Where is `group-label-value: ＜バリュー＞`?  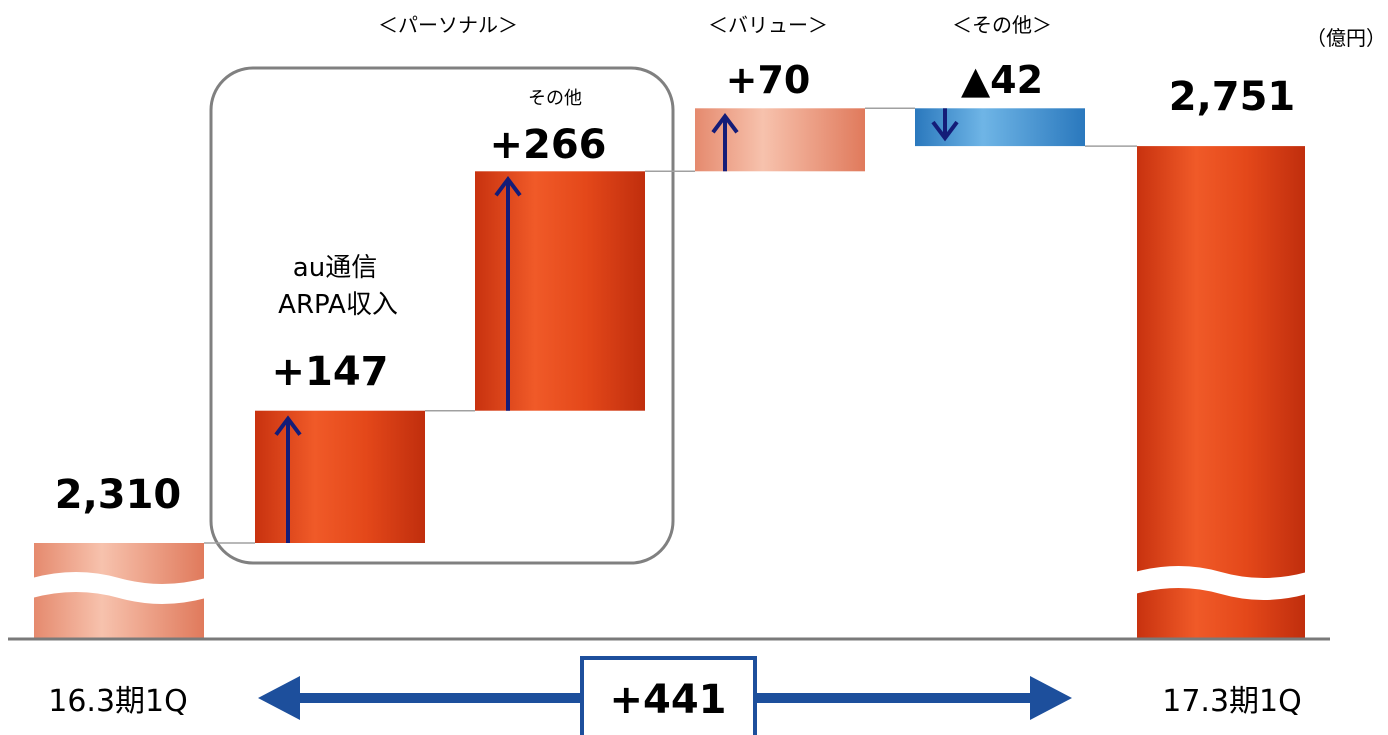
group-label-value: ＜バリュー＞ is located at coordinates (768, 25).